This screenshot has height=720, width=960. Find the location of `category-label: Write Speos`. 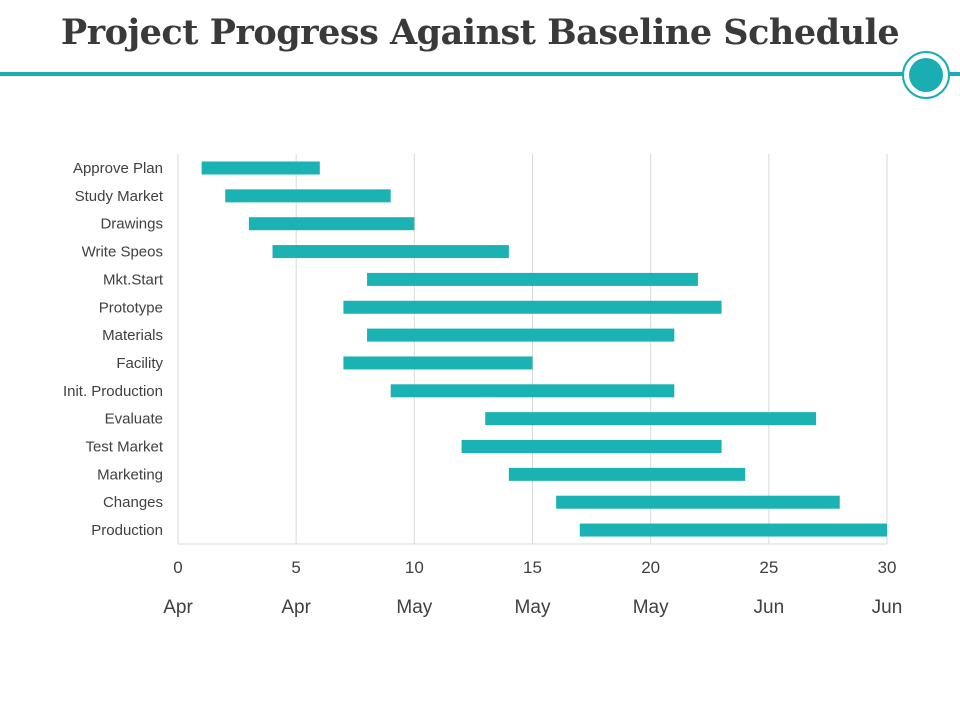

category-label: Write Speos is located at coordinates (122, 252).